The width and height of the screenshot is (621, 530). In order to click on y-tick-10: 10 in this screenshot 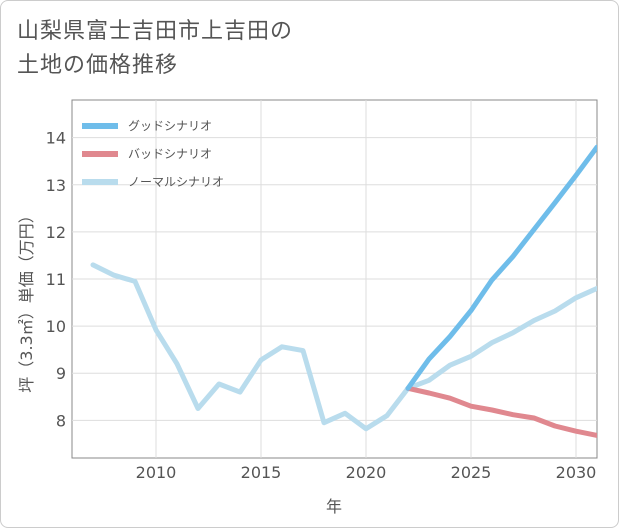, I will do `click(56, 326)`.